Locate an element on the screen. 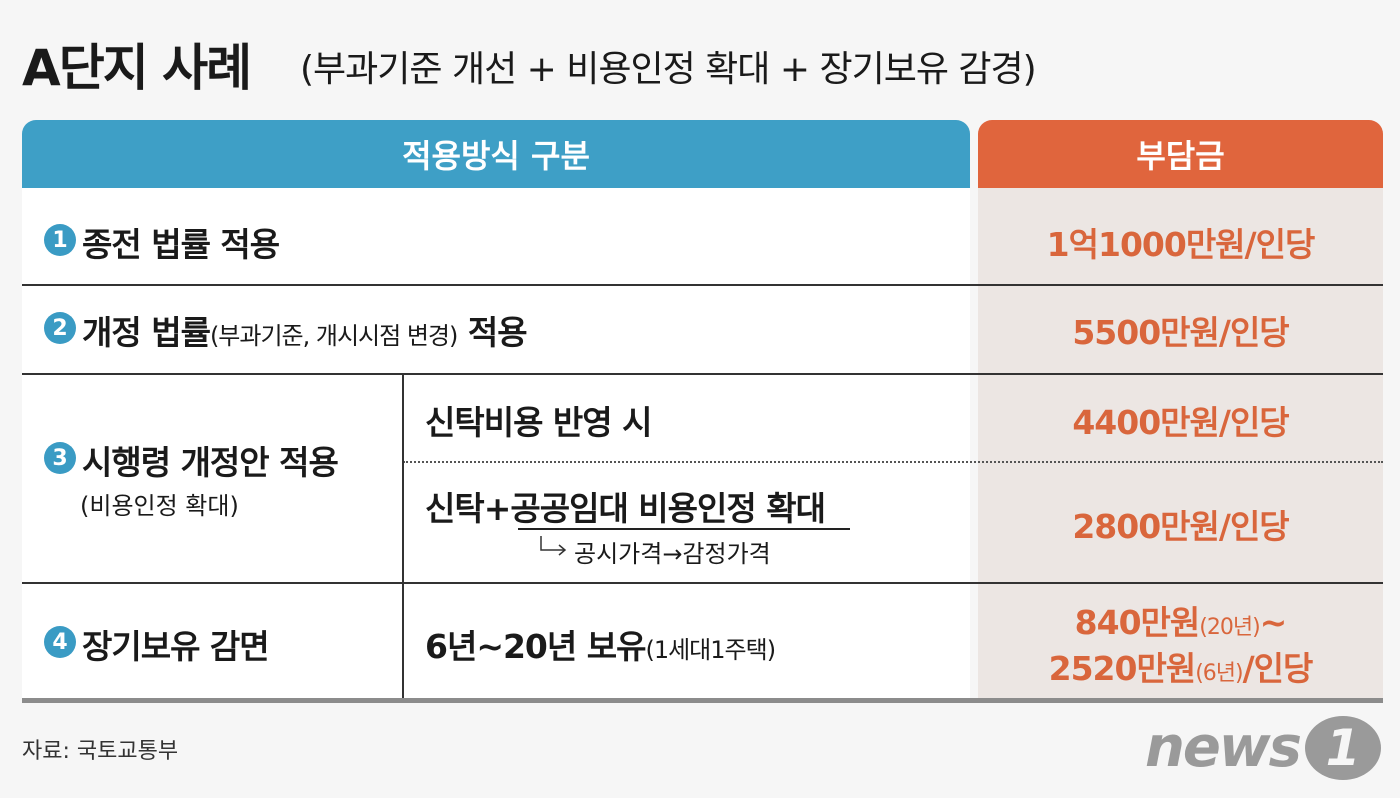  logo-text: news is located at coordinates (1223, 747).